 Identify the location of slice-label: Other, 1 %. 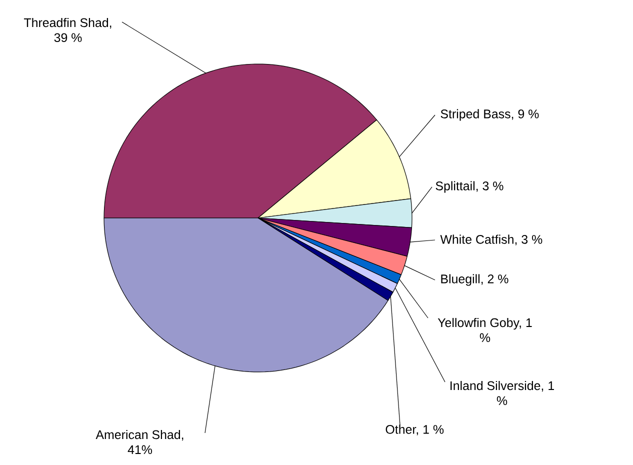
(415, 430).